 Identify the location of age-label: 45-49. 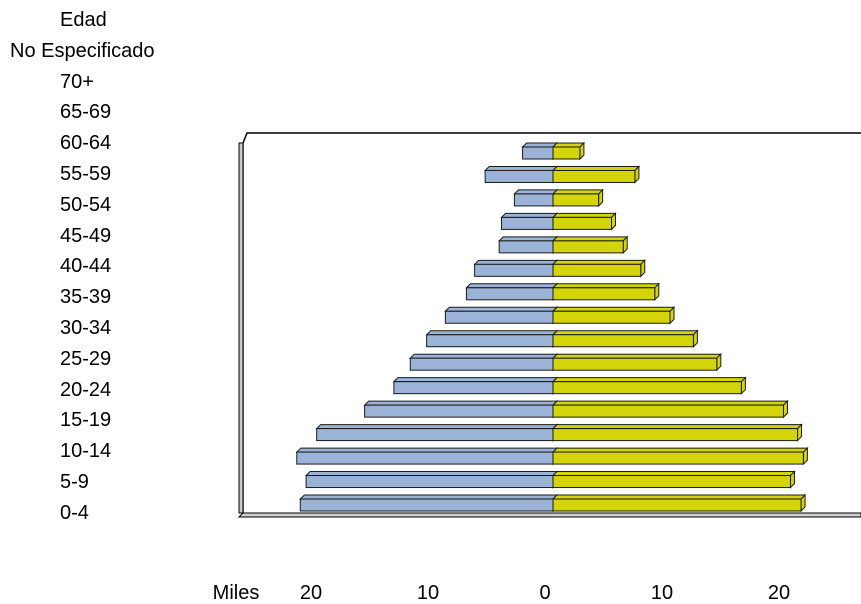
(86, 235).